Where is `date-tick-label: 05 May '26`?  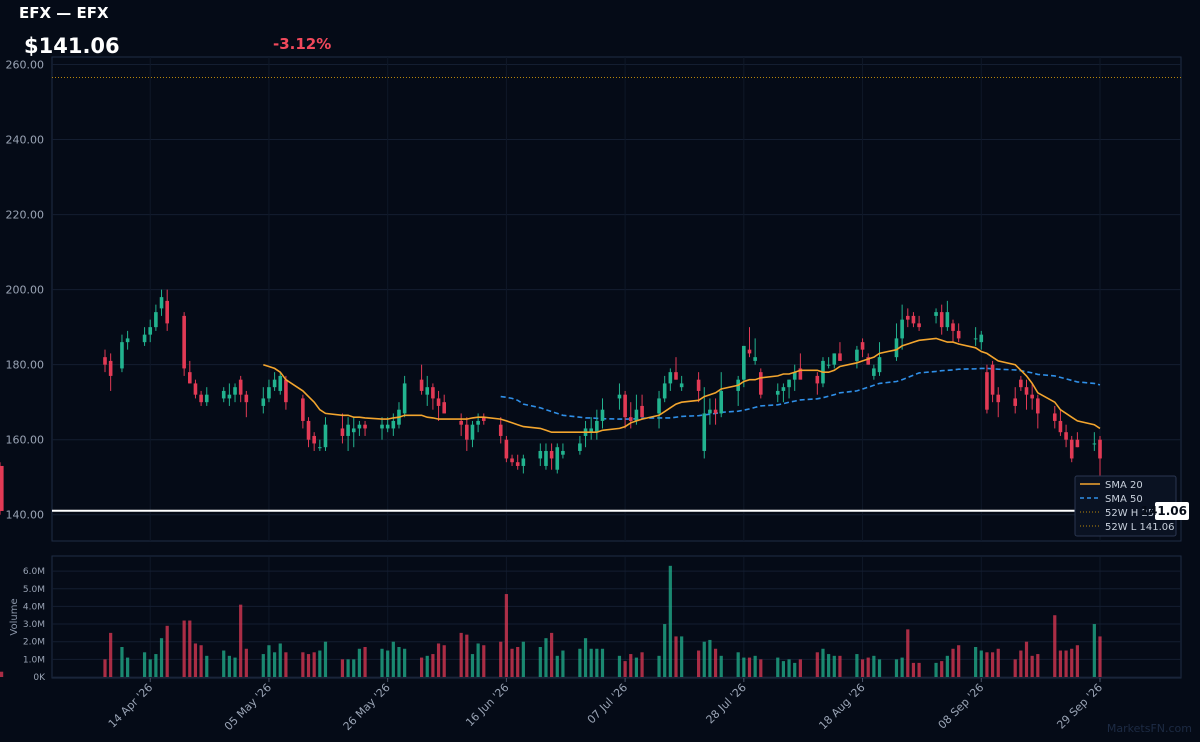 date-tick-label: 05 May '26 is located at coordinates (248, 707).